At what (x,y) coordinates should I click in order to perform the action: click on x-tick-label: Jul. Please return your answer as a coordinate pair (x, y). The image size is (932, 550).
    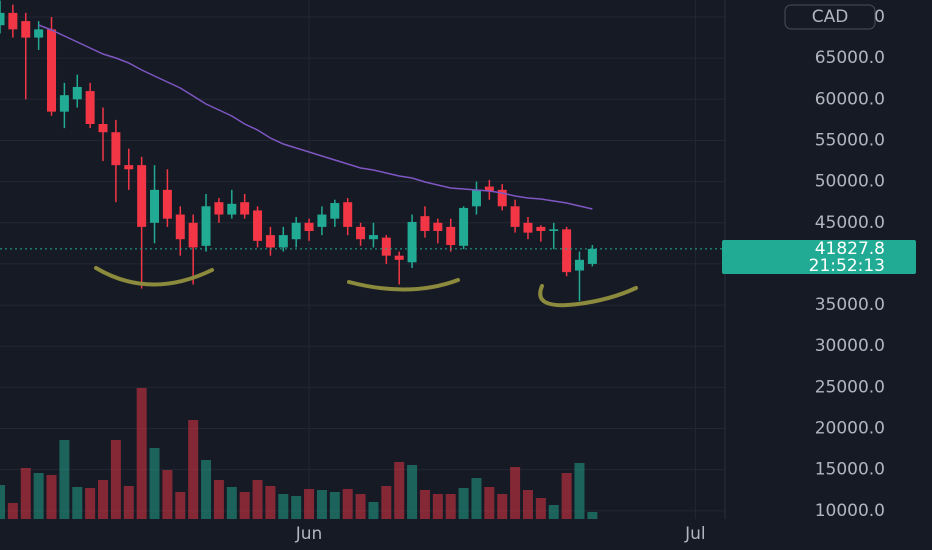
    Looking at the image, I should click on (695, 534).